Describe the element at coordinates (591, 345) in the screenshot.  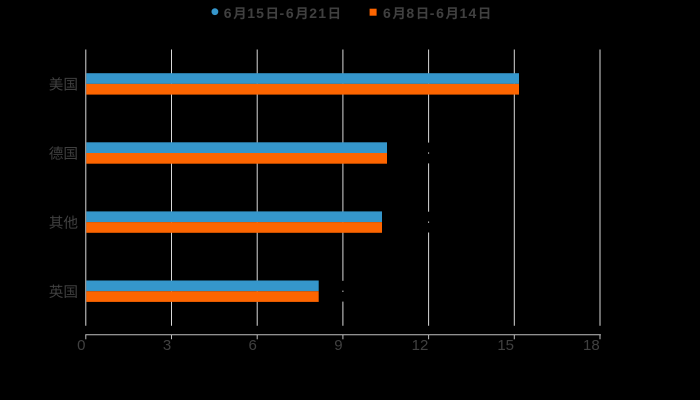
I see `svg-text: 18` at that location.